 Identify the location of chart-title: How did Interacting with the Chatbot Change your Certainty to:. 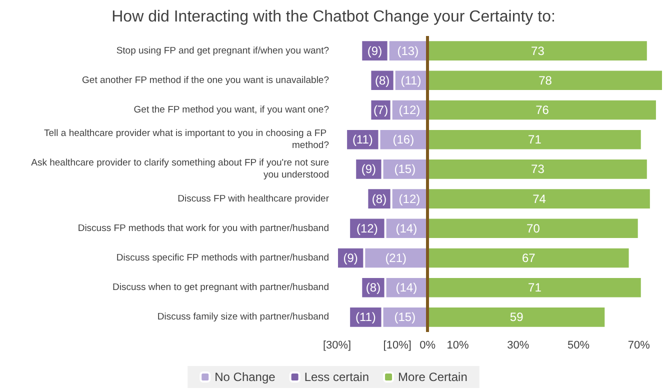
(334, 17).